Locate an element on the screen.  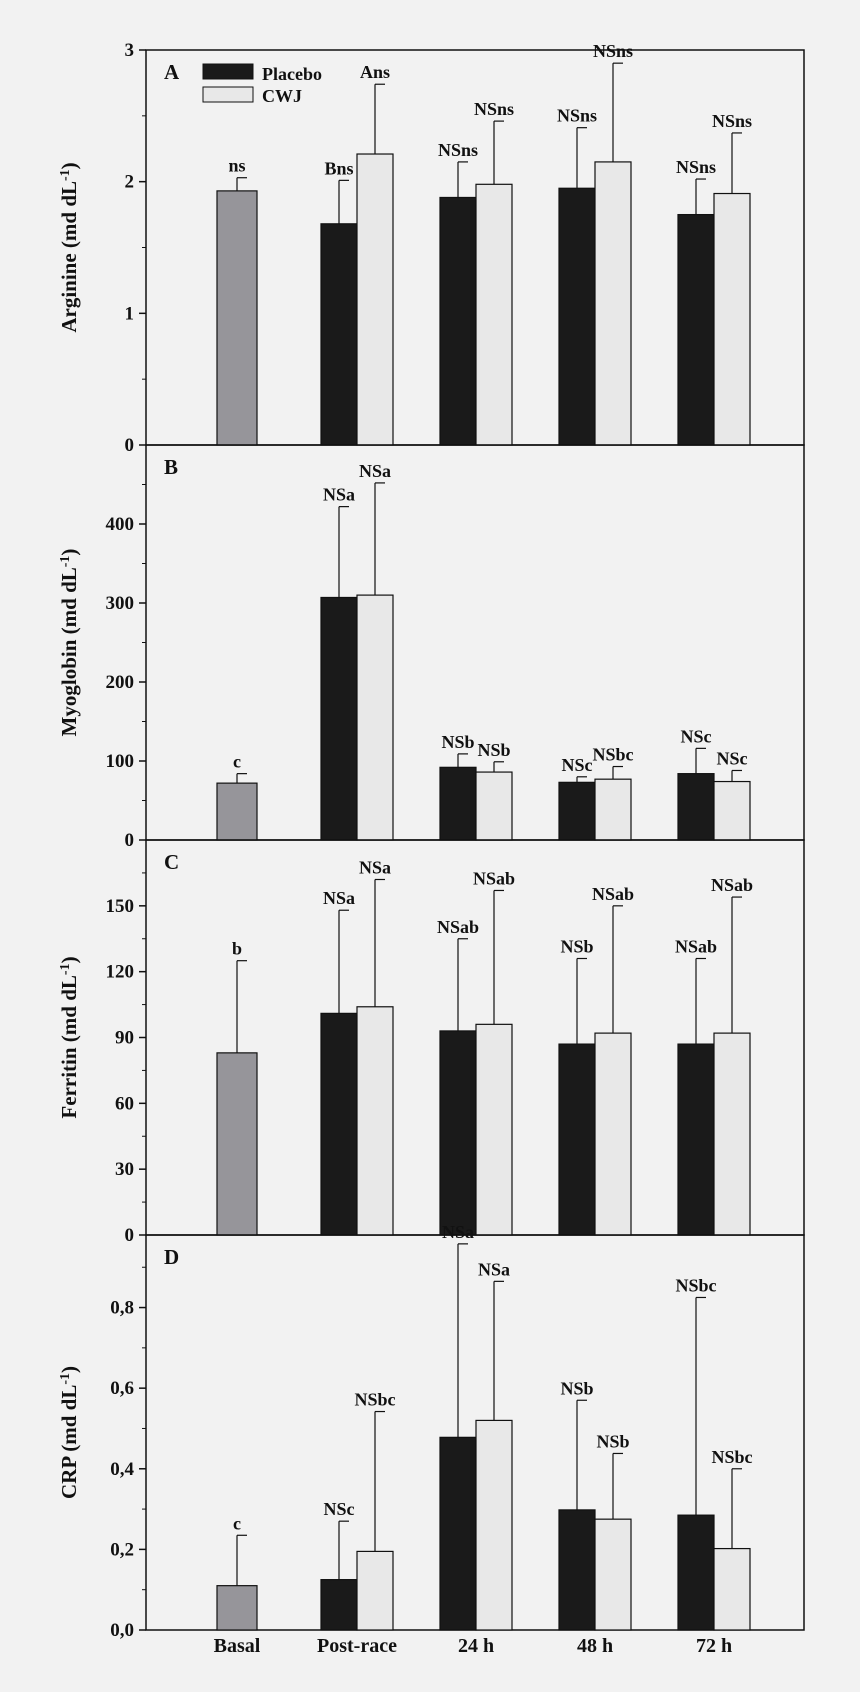
legend-label-cwj: CWJ is located at coordinates (282, 96).